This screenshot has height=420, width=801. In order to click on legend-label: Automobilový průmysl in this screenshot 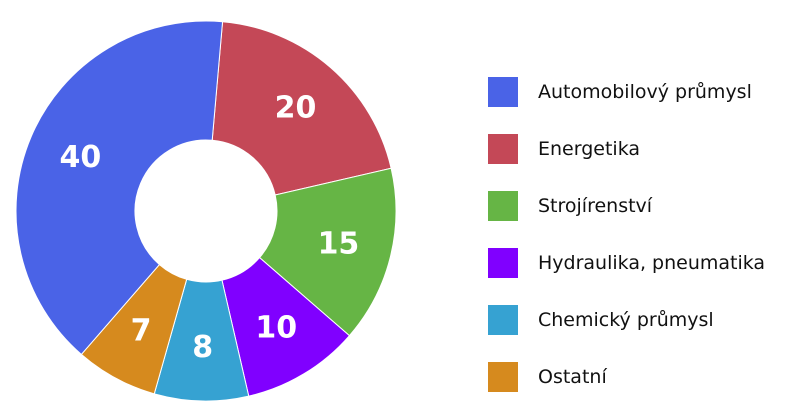, I will do `click(645, 91)`.